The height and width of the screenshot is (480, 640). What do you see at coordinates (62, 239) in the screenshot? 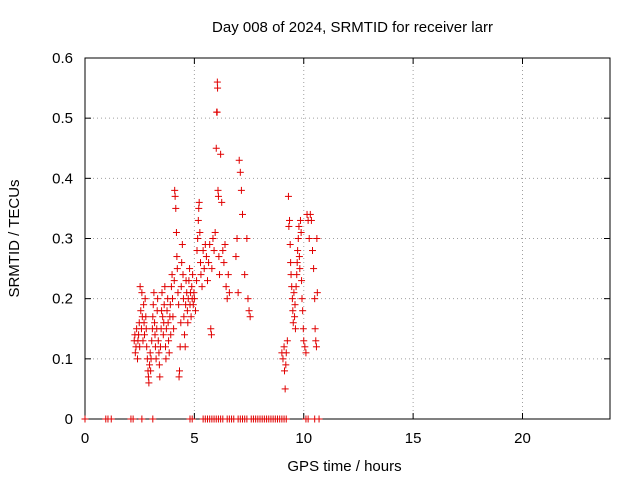
I see `y-tick-labels: 0 0.1 0.2 0.3 0.4 0.5 0.6` at bounding box center [62, 239].